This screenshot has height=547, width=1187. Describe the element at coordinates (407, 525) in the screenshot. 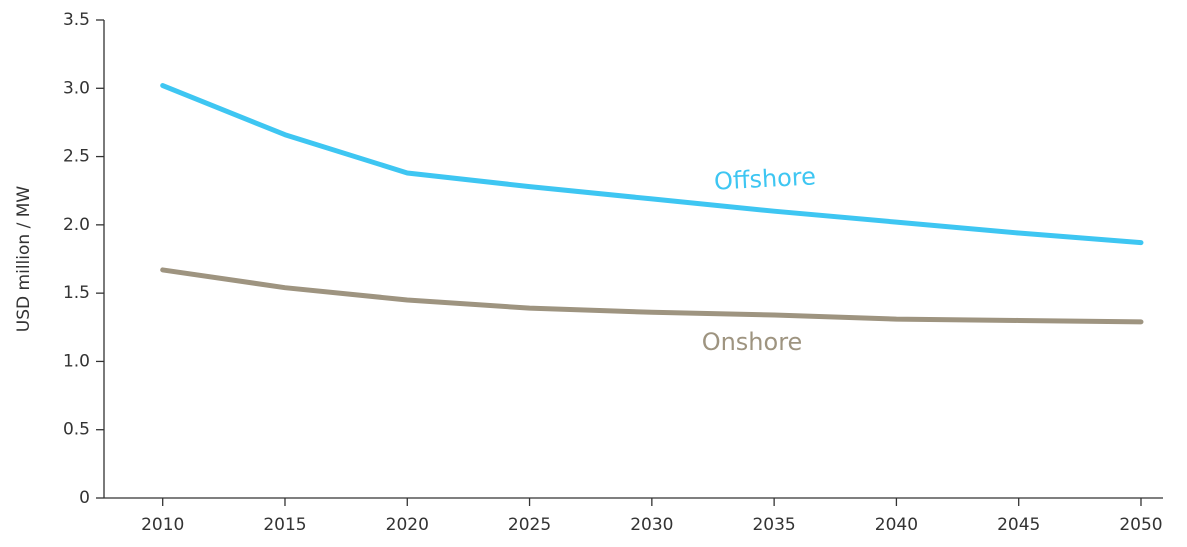

I see `x-tick-label: 2020` at that location.